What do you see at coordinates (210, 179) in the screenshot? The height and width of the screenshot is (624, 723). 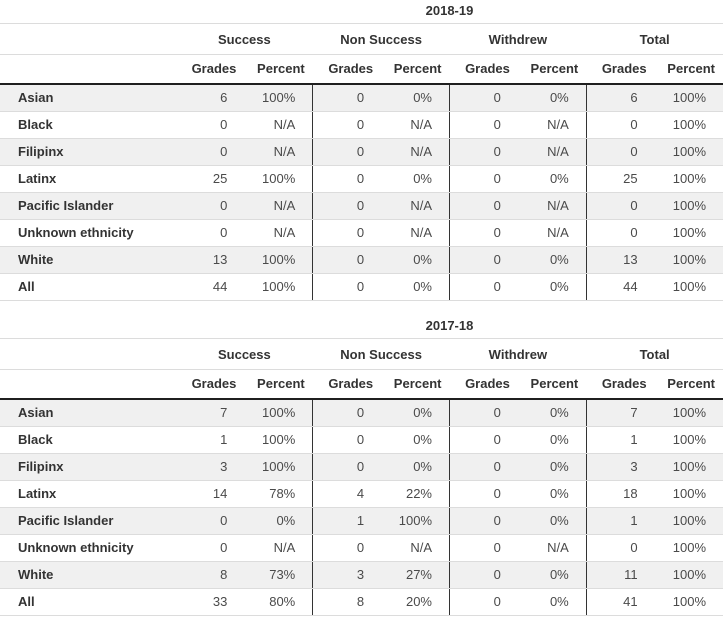 I see `cell-value: 25` at bounding box center [210, 179].